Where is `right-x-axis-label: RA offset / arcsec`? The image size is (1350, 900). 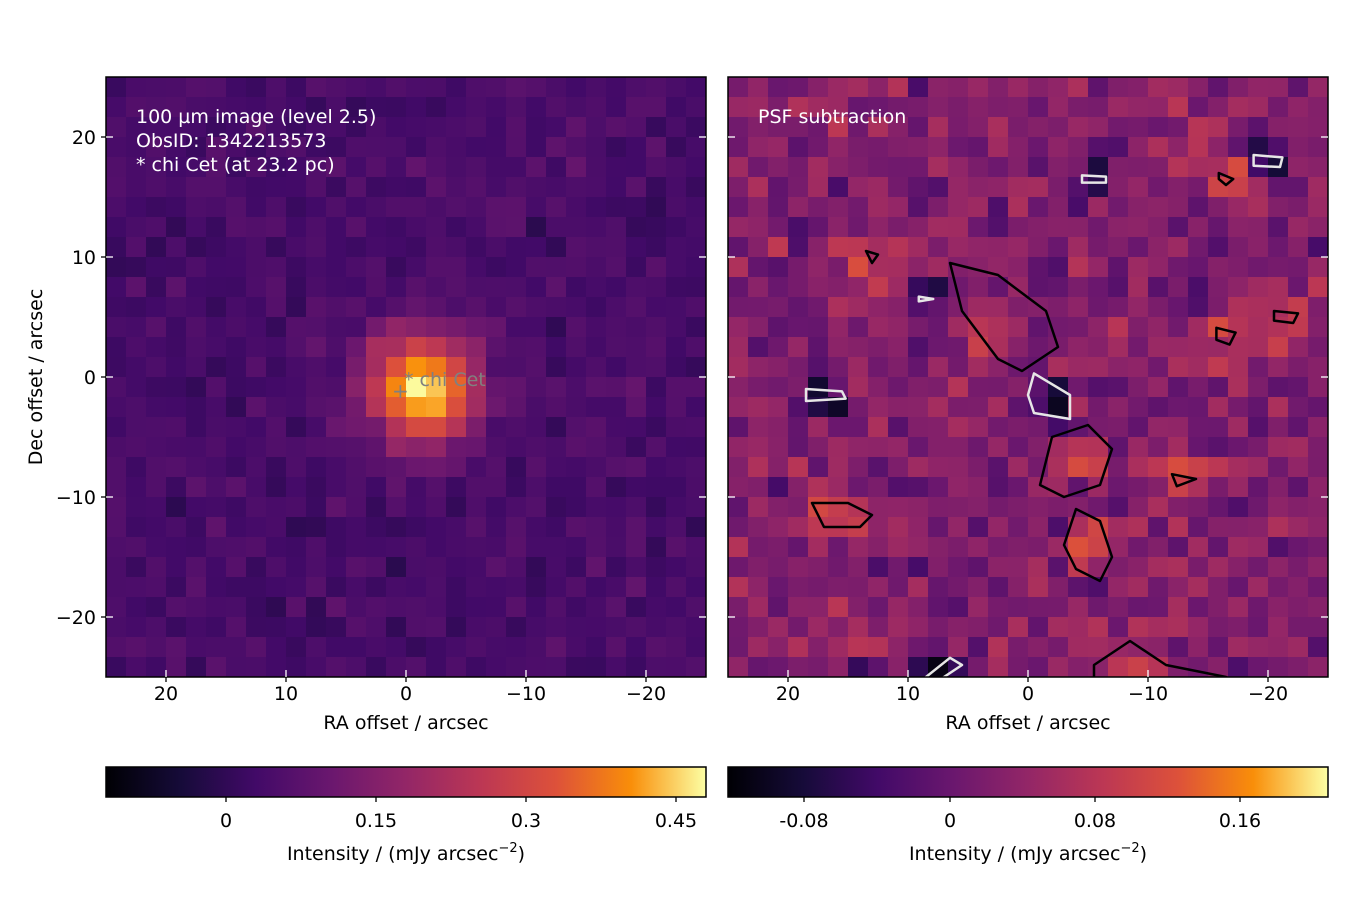
right-x-axis-label: RA offset / arcsec is located at coordinates (1027, 723).